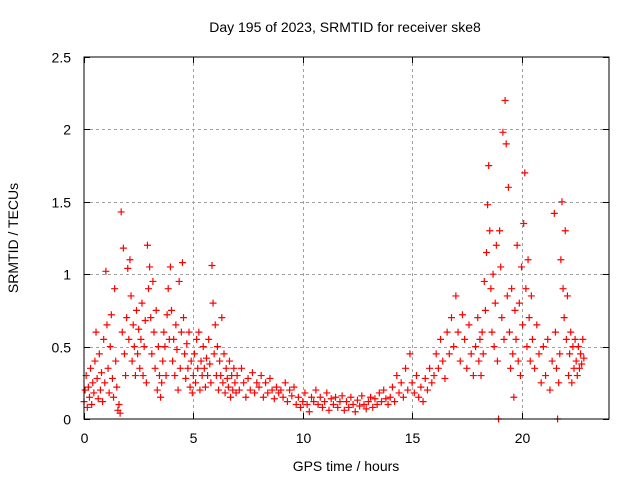 Image resolution: width=640 pixels, height=480 pixels. I want to click on y-tick-label: 0, so click(67, 420).